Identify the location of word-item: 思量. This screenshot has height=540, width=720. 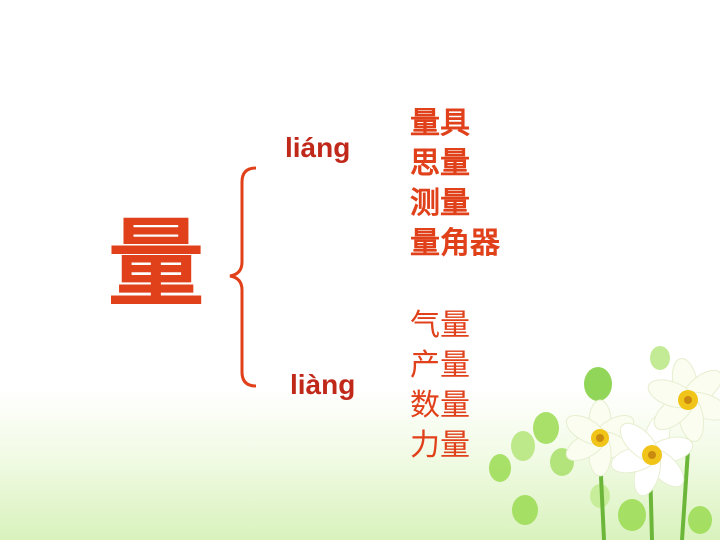
(440, 163).